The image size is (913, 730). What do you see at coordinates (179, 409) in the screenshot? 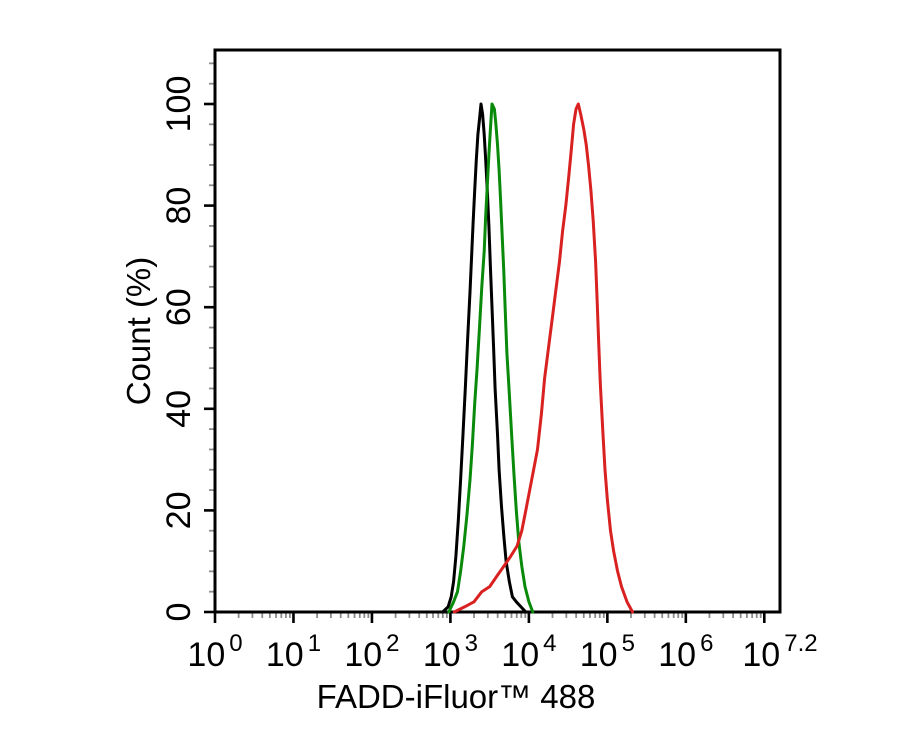
I see `y-tick-label: 40` at bounding box center [179, 409].